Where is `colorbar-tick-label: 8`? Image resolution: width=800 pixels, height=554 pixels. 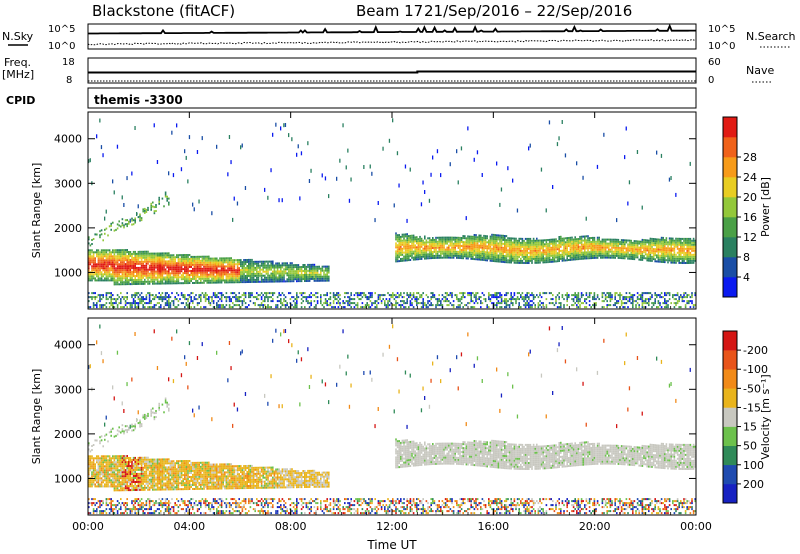 colorbar-tick-label: 8 is located at coordinates (746, 257).